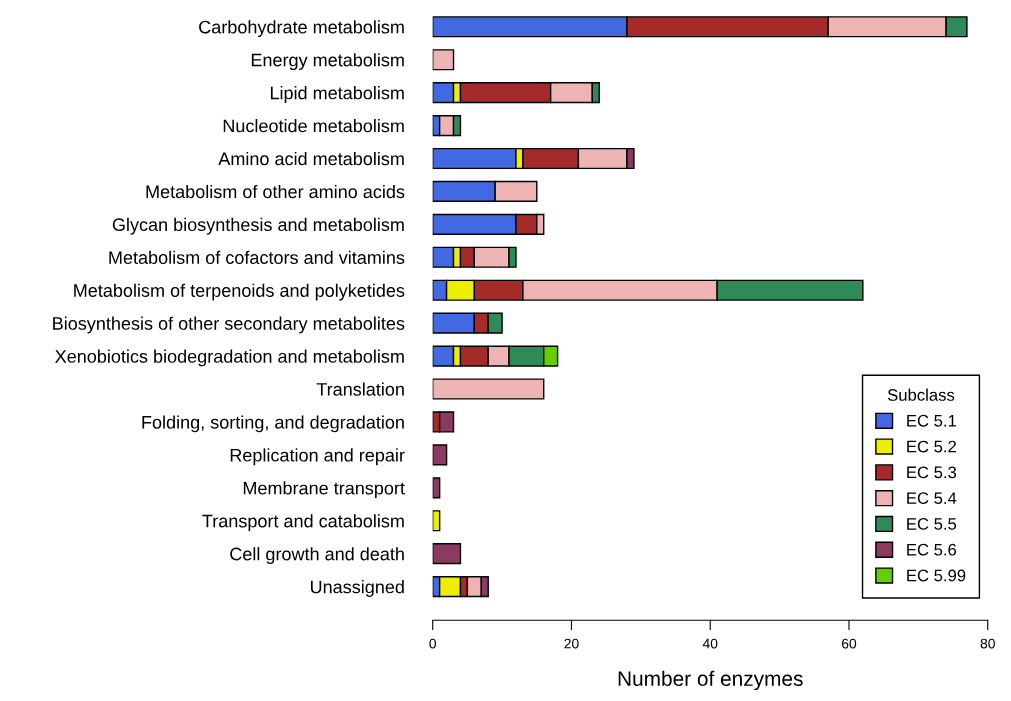 Image resolution: width=1011 pixels, height=701 pixels. I want to click on y-tick-label: Translation, so click(360, 389).